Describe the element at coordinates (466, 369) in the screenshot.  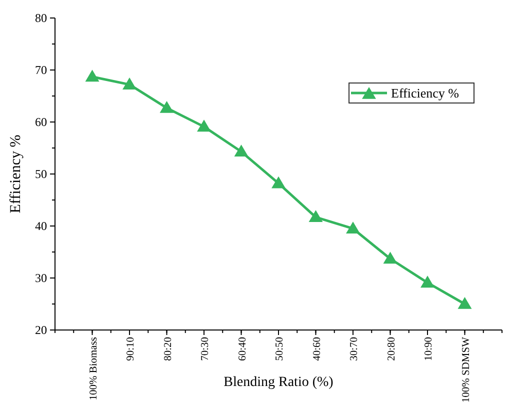
I see `x-tick-label: 100% SDMSW` at that location.